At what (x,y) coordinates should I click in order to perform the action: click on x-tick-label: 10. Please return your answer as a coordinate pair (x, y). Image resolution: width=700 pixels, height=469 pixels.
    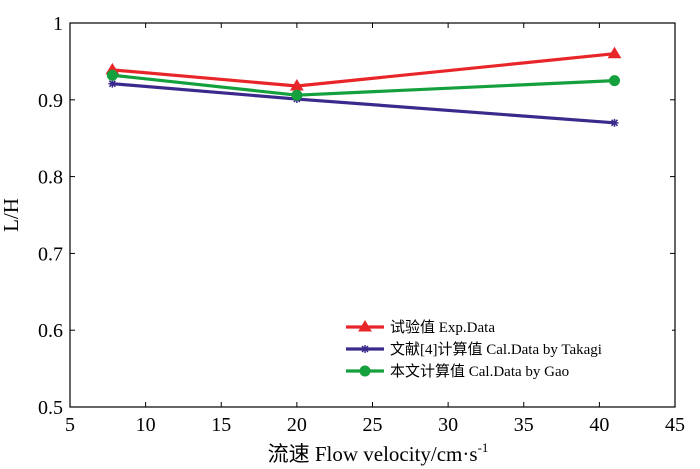
    Looking at the image, I should click on (146, 425).